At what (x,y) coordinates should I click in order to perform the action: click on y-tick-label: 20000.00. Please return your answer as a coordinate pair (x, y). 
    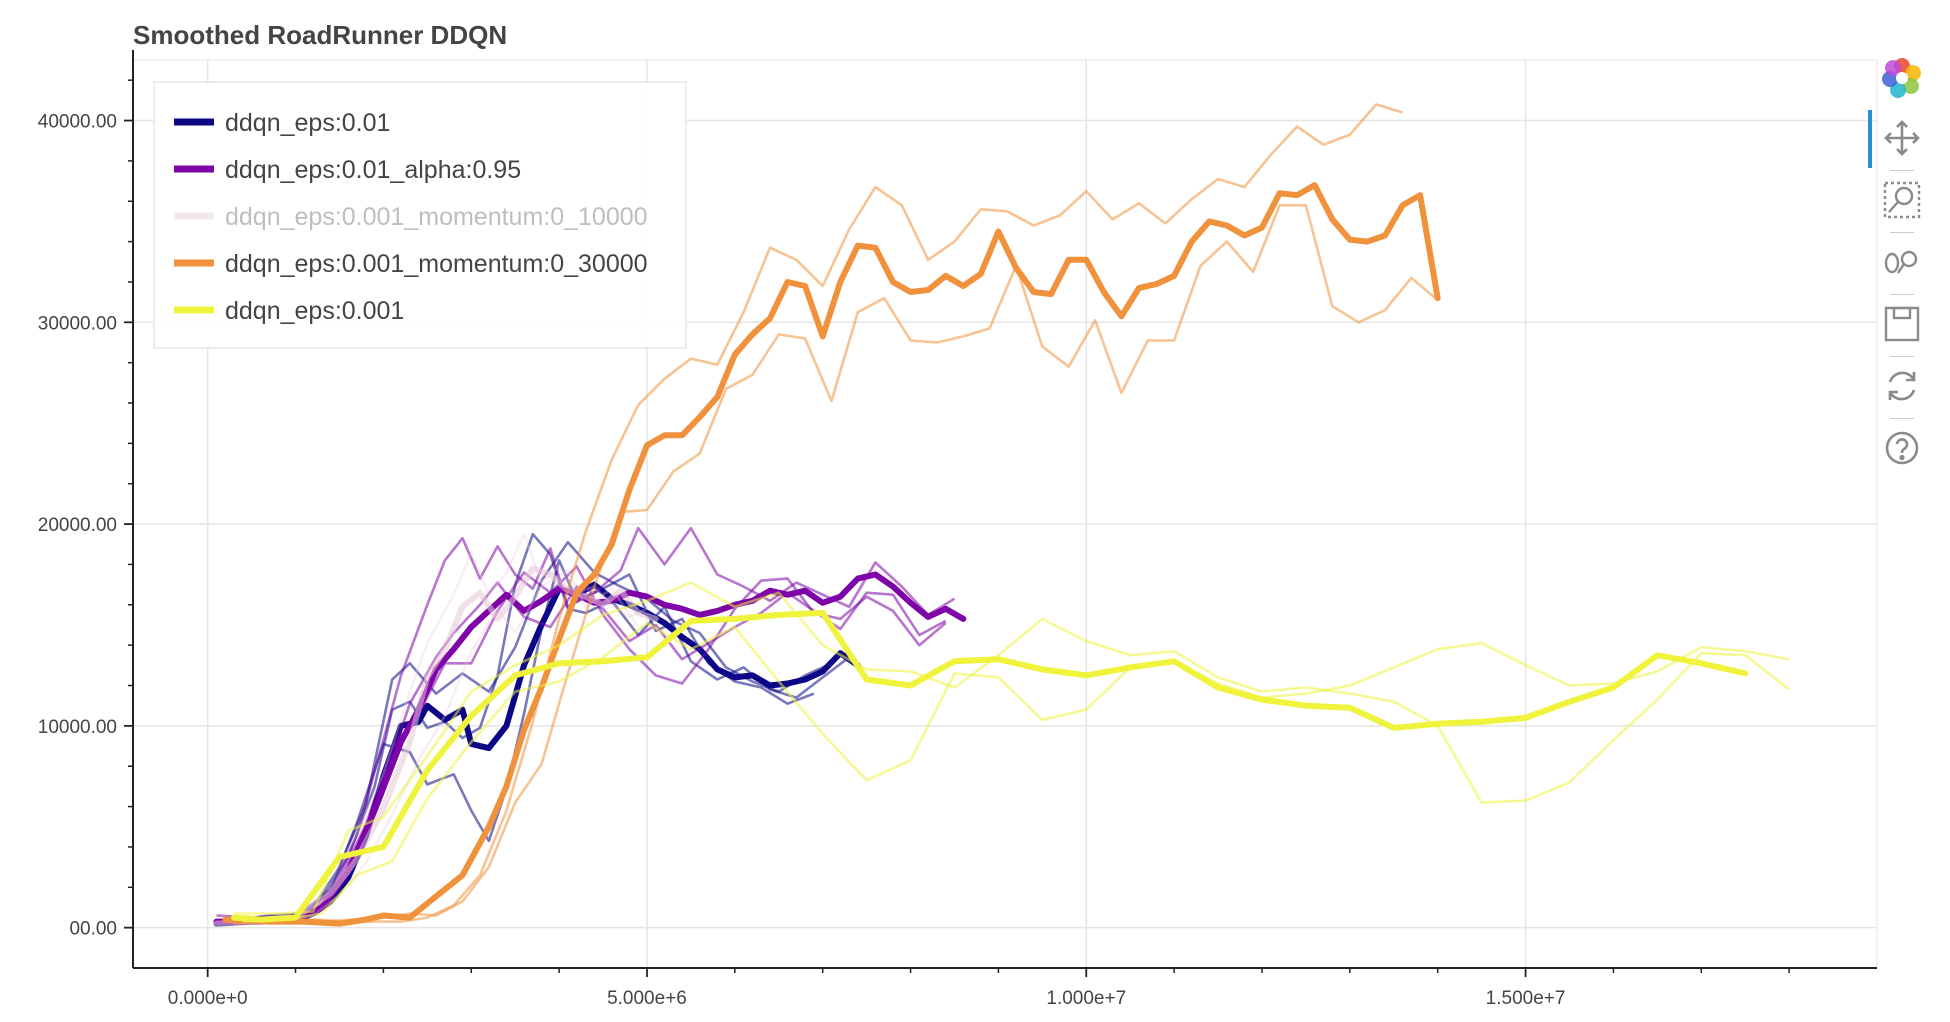
    Looking at the image, I should click on (77, 525).